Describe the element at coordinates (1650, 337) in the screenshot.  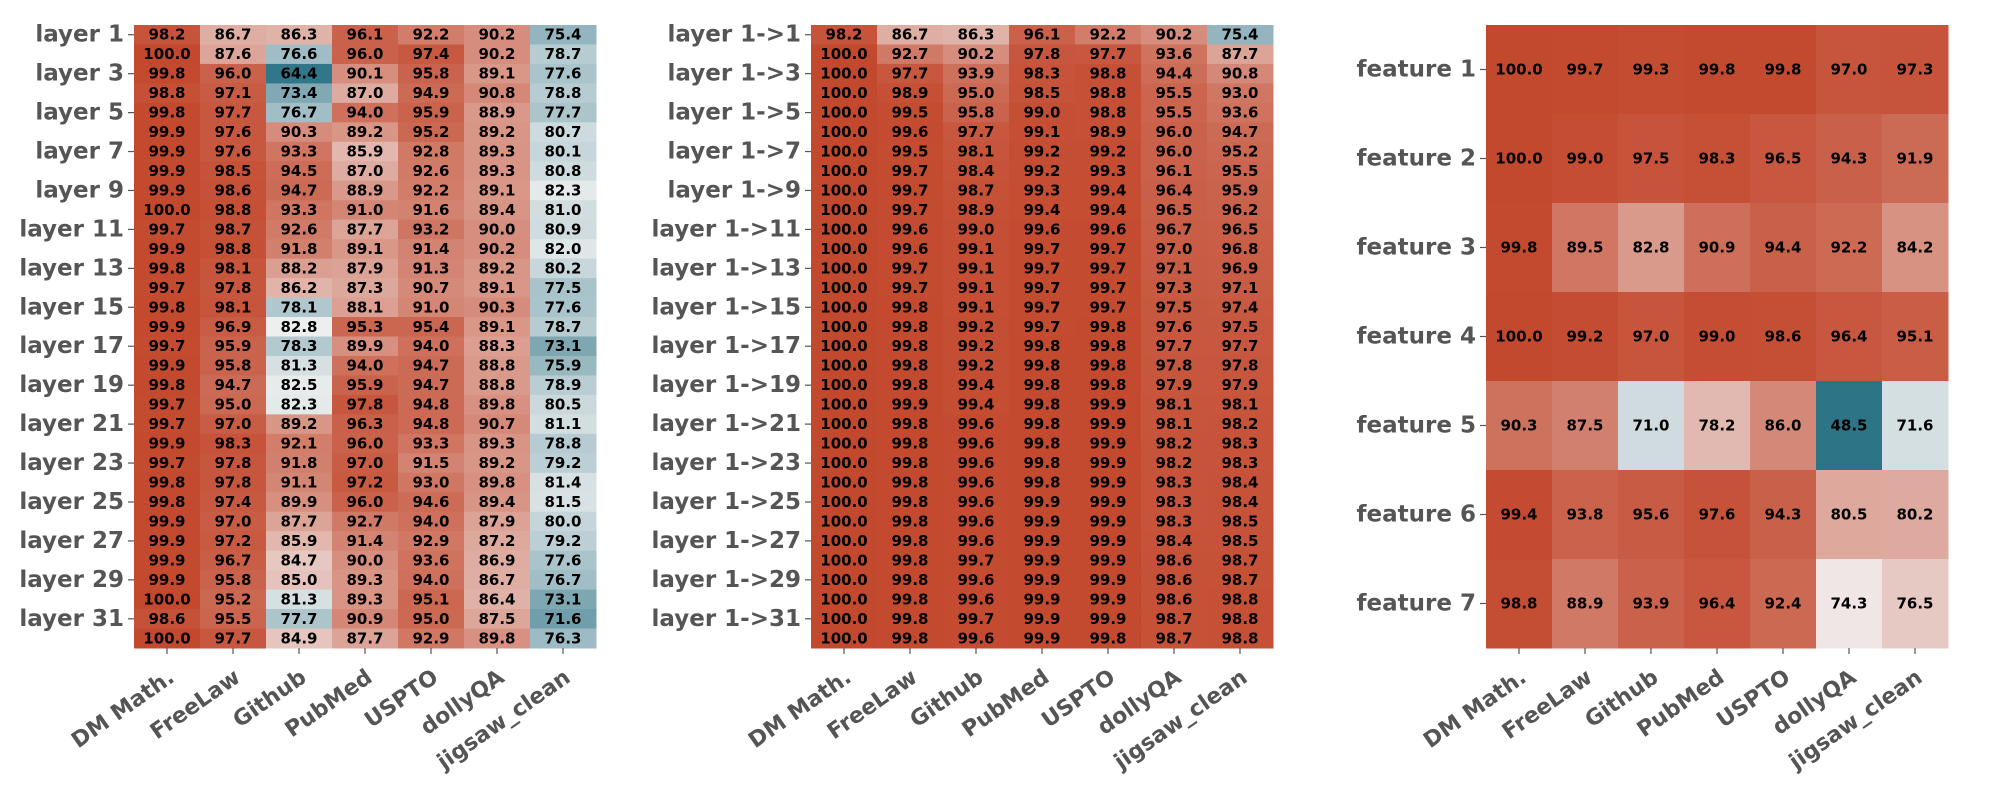
I see `cell-value-label: 97.0` at that location.